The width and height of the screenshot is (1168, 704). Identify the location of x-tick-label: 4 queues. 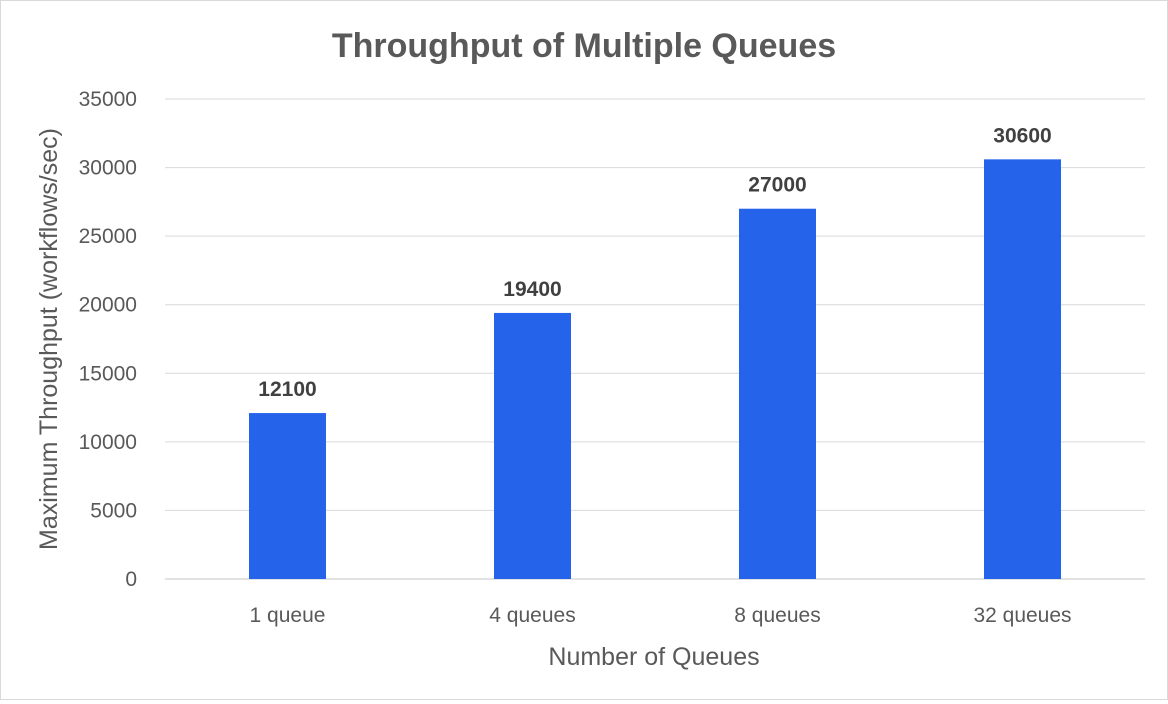
(532, 615).